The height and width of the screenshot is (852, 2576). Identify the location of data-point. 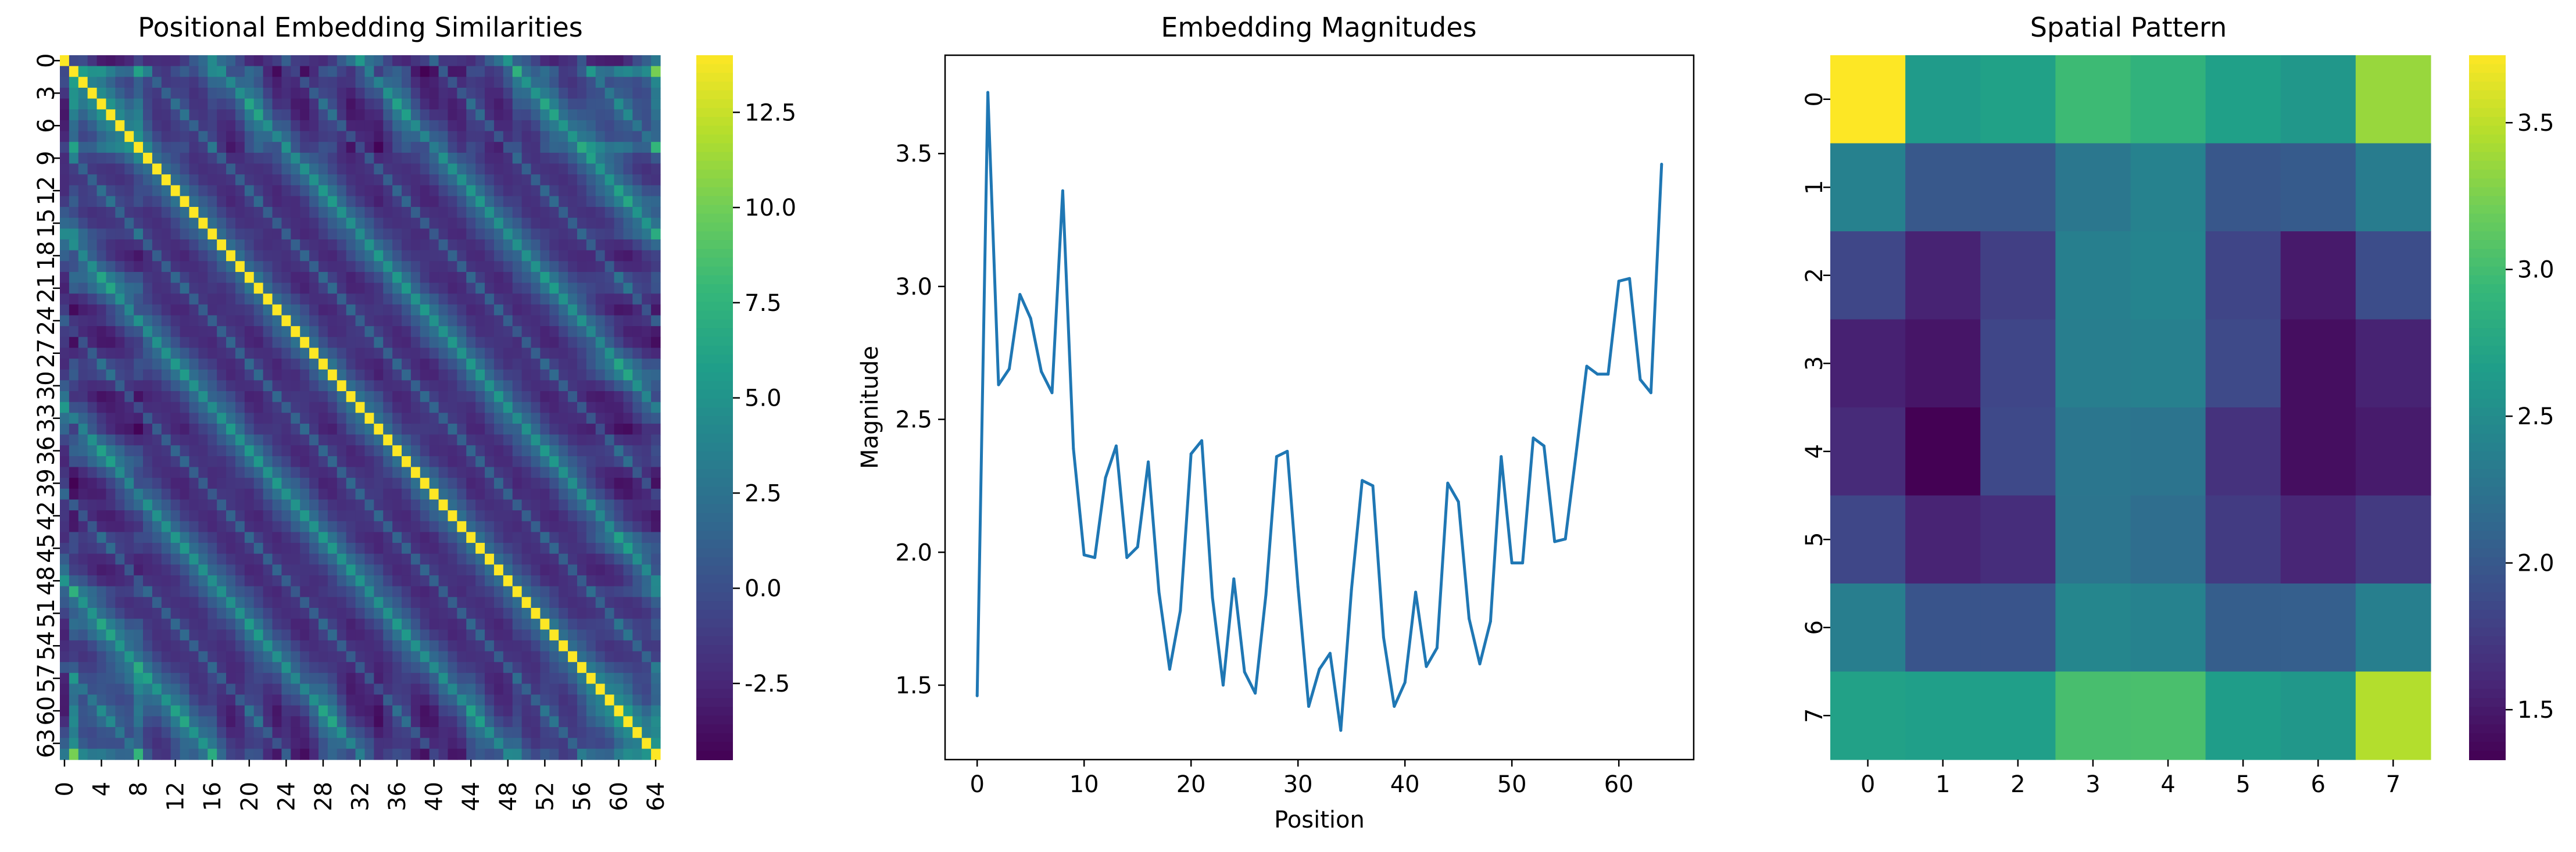
(1116, 446).